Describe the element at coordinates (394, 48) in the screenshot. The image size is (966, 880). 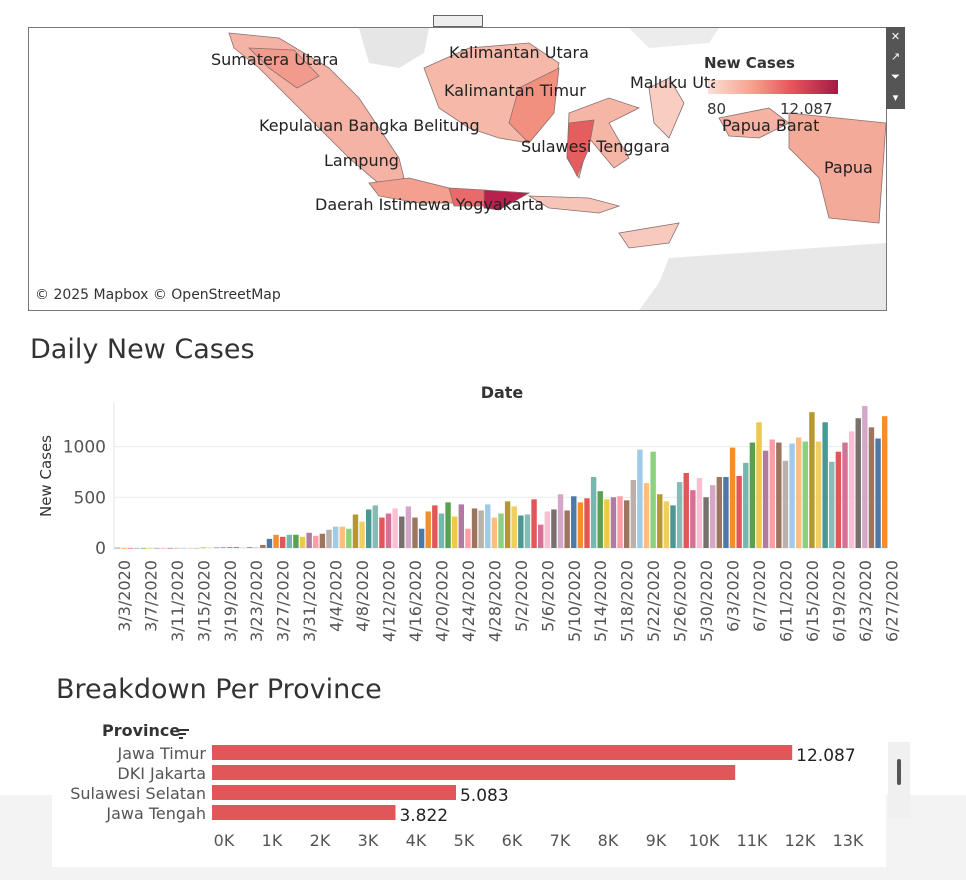
I see `map-background-land` at that location.